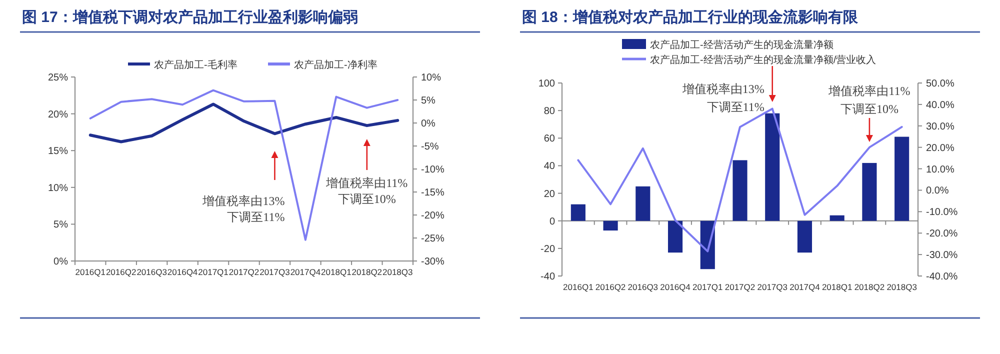 This screenshot has width=1000, height=354. I want to click on y2-tick-label: -5%, so click(430, 147).